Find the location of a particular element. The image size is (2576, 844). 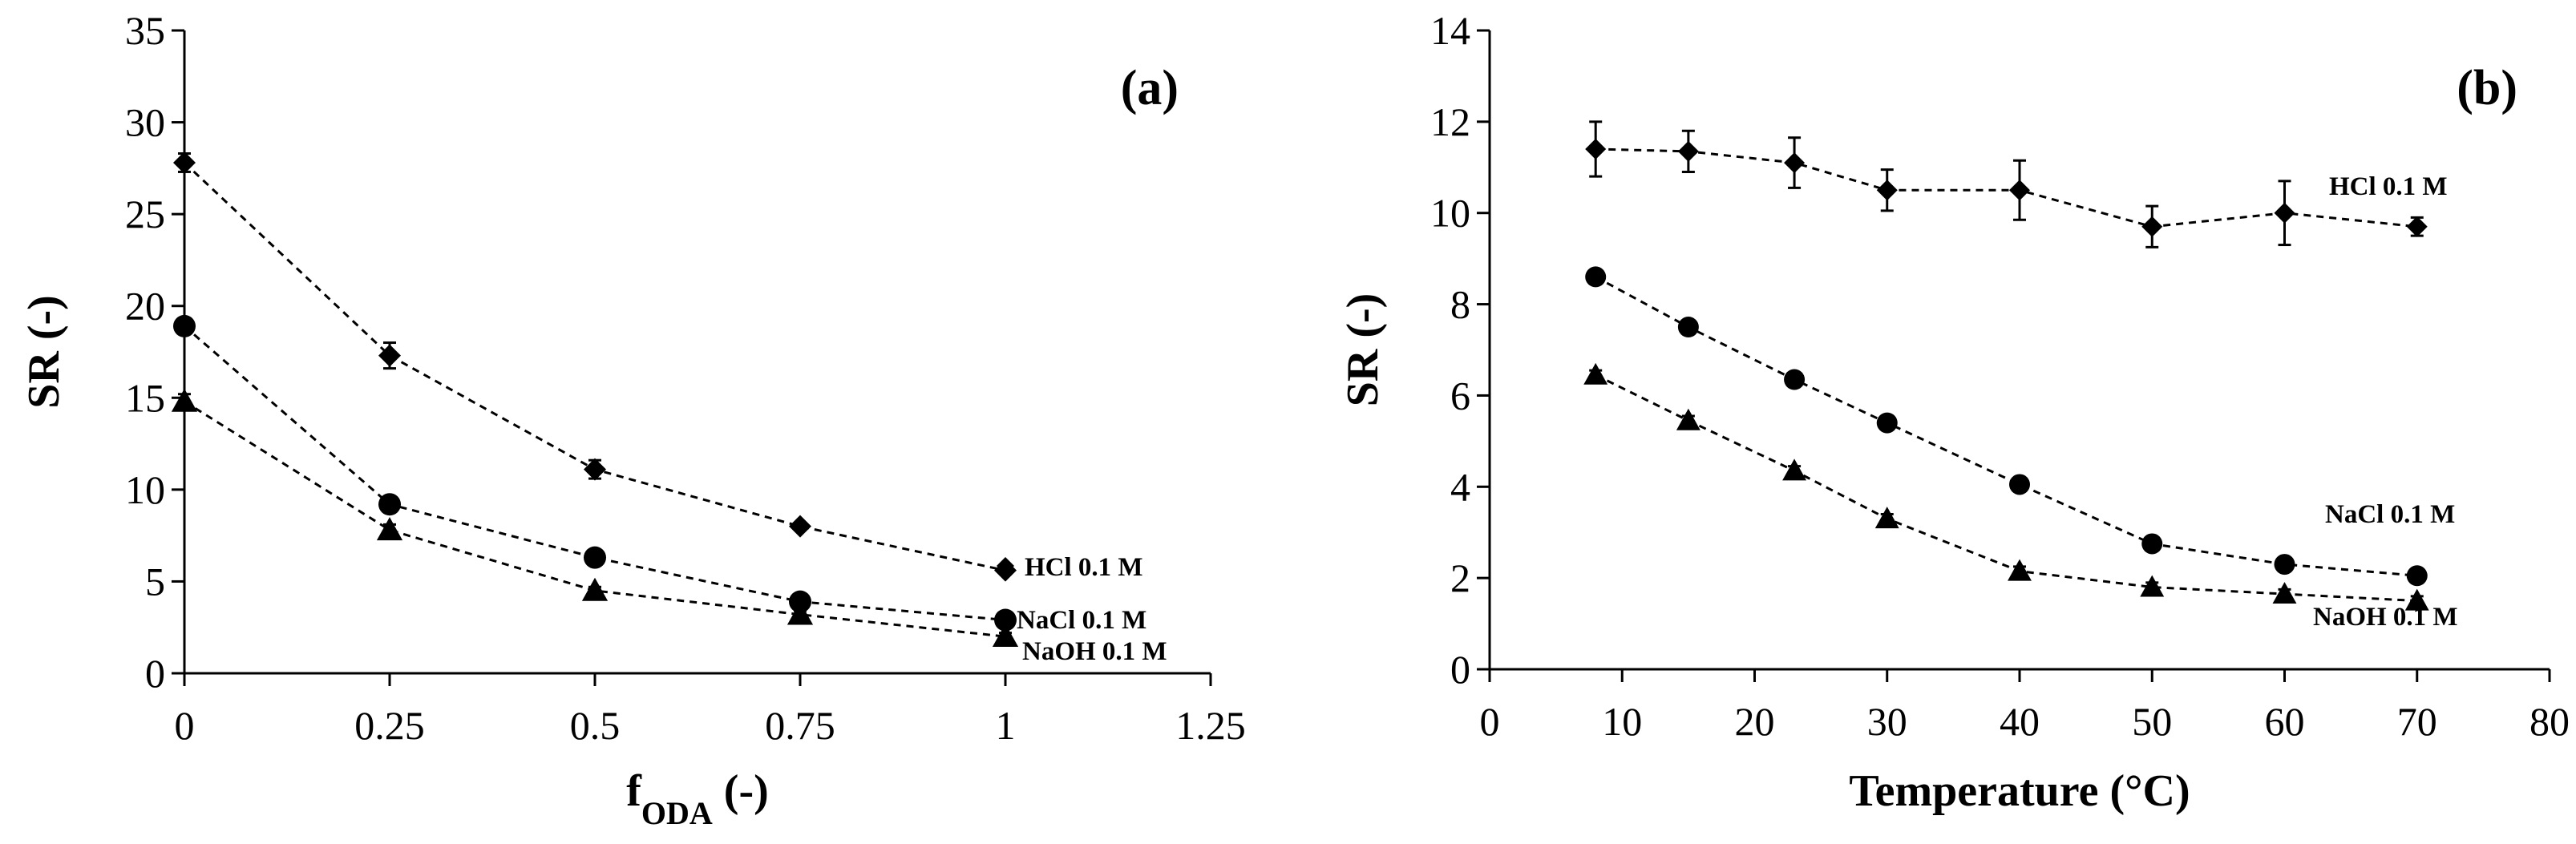

x-tick-label: 30 is located at coordinates (1887, 721).